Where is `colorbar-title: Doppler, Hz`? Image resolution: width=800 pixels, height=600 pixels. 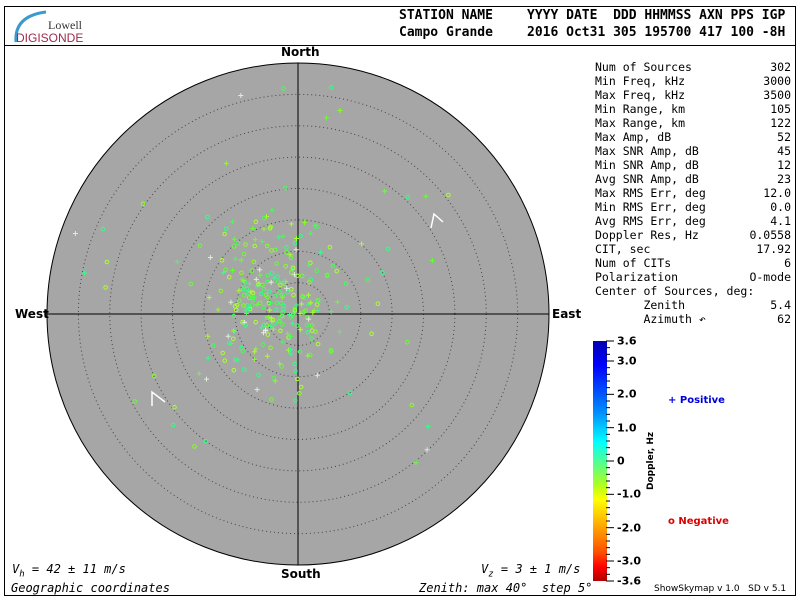 colorbar-title: Doppler, Hz is located at coordinates (651, 460).